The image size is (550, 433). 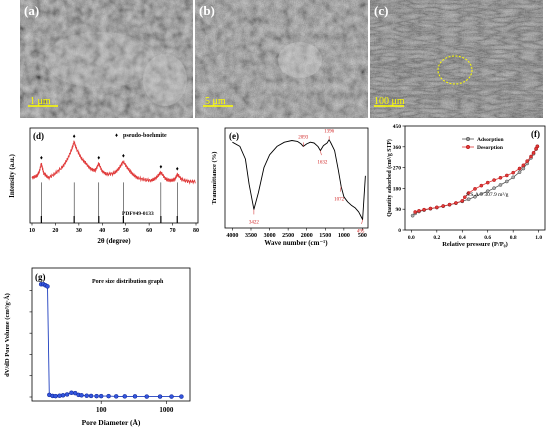 I want to click on bet-y-tick-label: 450, so click(x=397, y=127).